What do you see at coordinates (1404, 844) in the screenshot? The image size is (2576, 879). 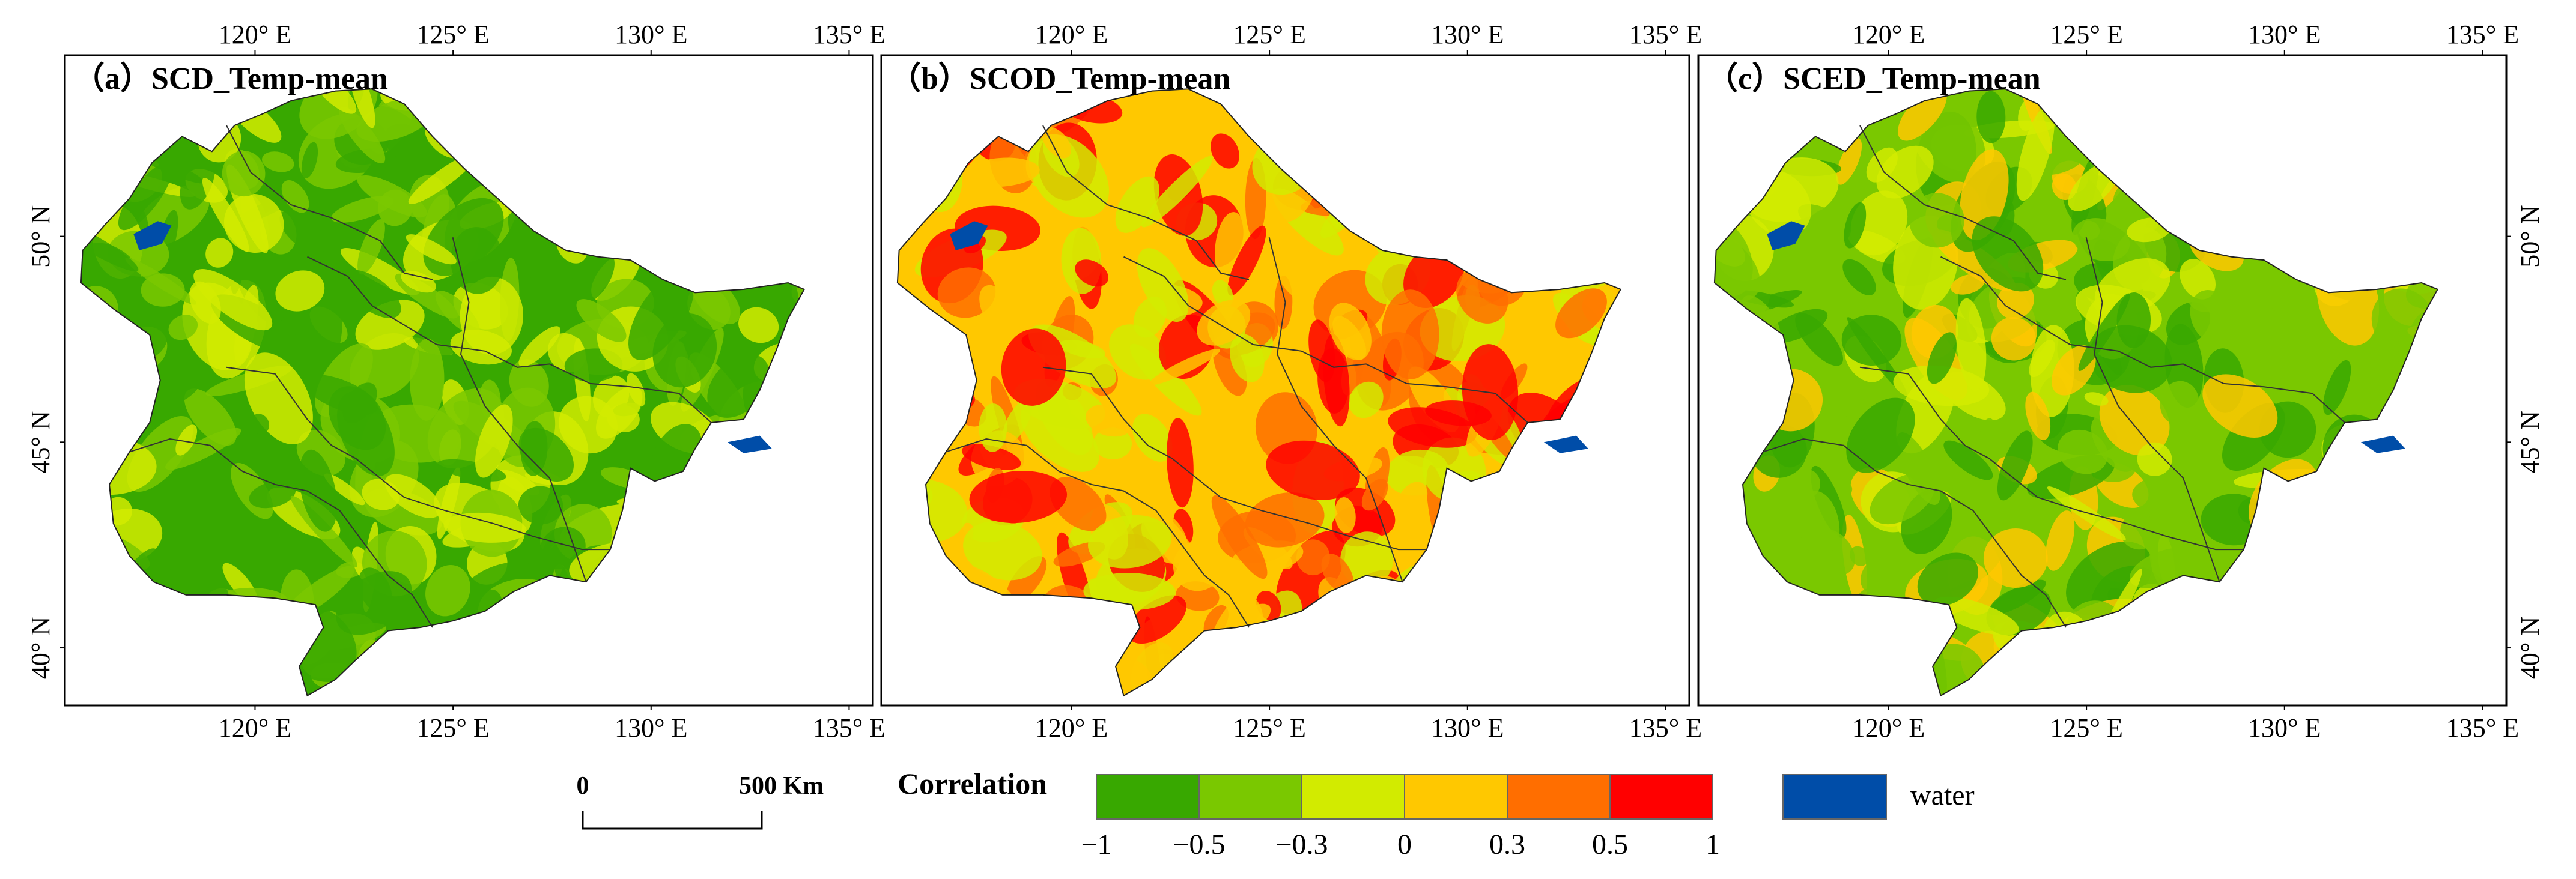 I see `correlation-break-label: 0` at bounding box center [1404, 844].